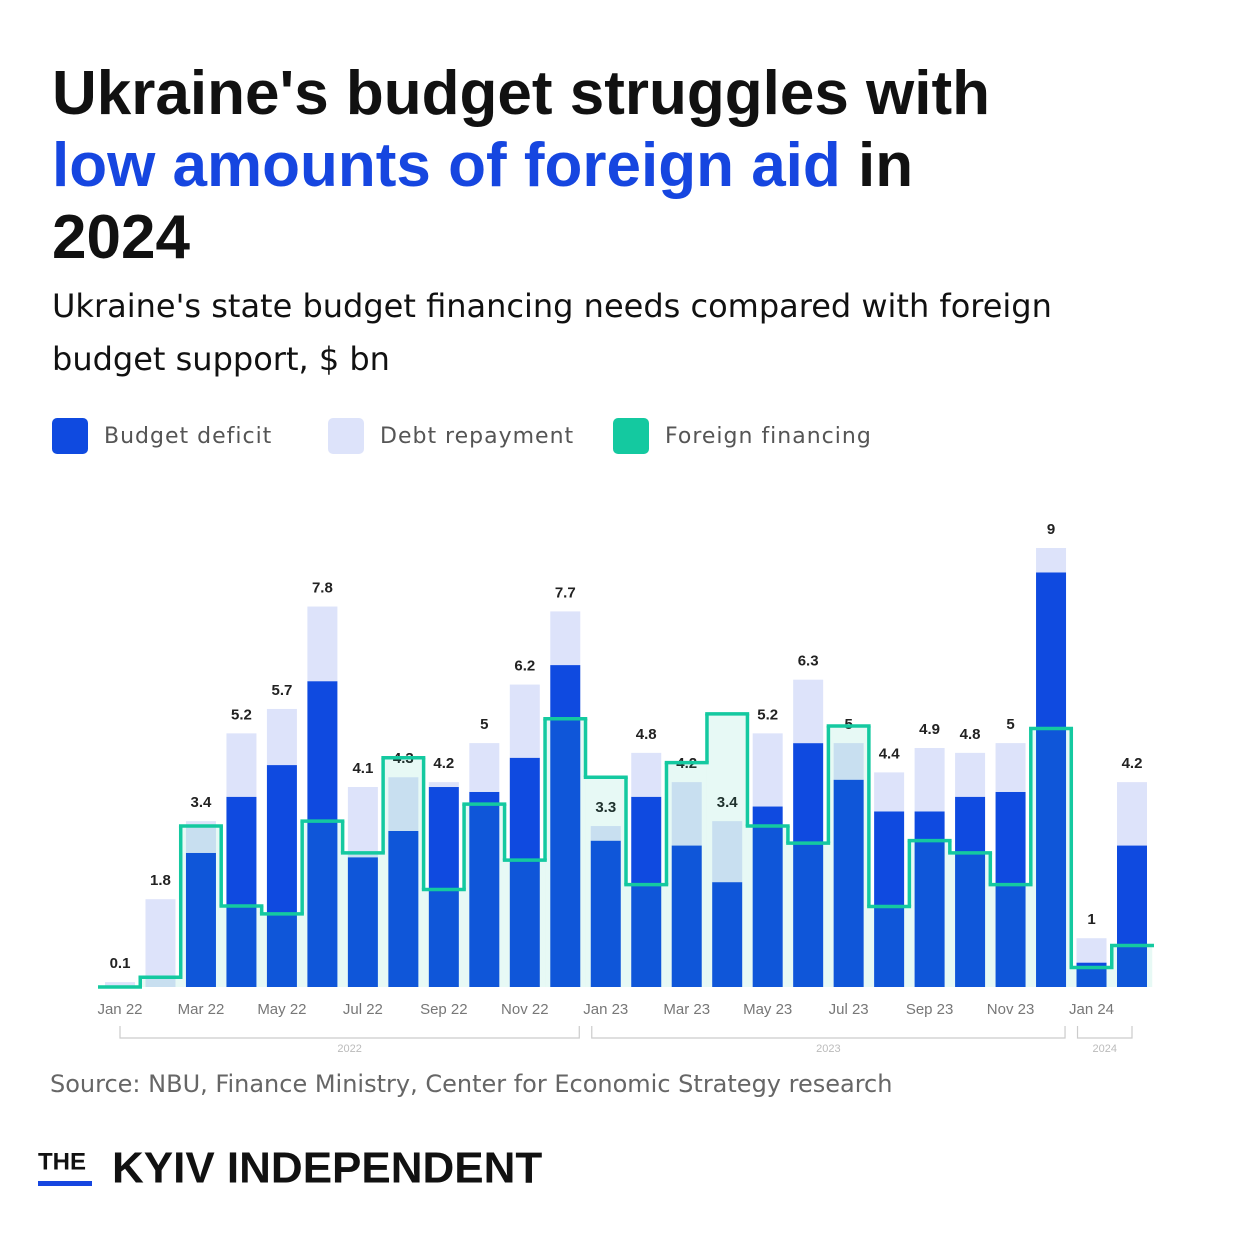 The width and height of the screenshot is (1240, 1240). Describe the element at coordinates (1105, 1049) in the screenshot. I see `year-label: 2024` at that location.